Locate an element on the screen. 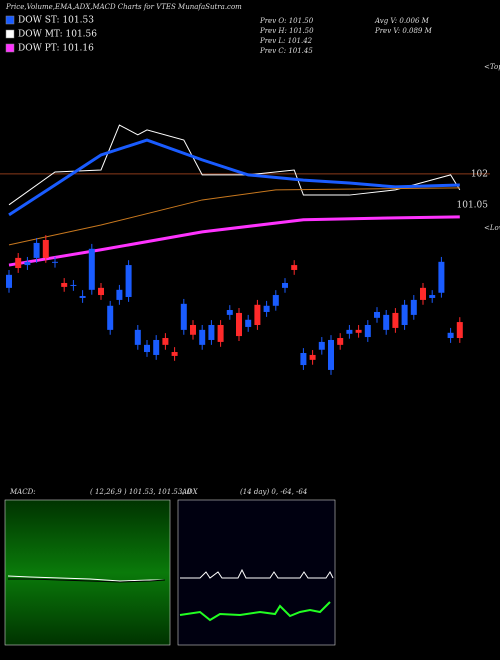  legend-label: DOW PT: 101.16 is located at coordinates (56, 49).